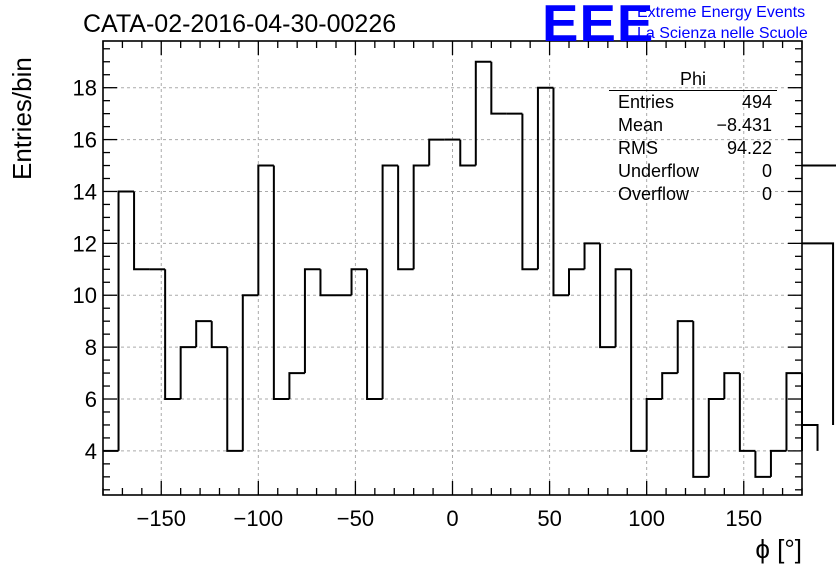 The width and height of the screenshot is (836, 572). Describe the element at coordinates (85, 243) in the screenshot. I see `y-tick-label: 12` at that location.